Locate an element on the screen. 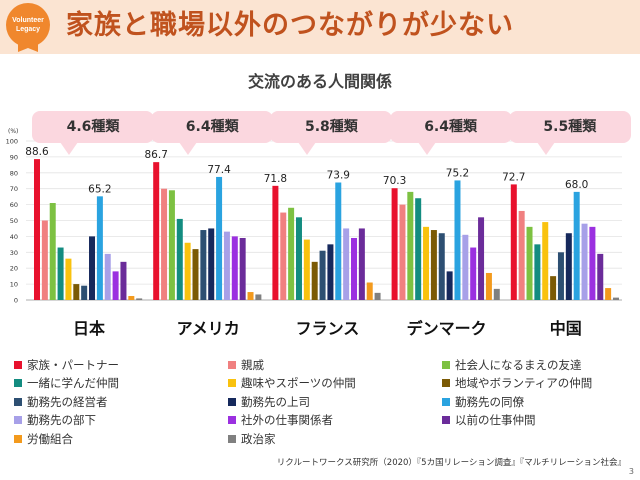  y-tick-label: 30 is located at coordinates (14, 253).